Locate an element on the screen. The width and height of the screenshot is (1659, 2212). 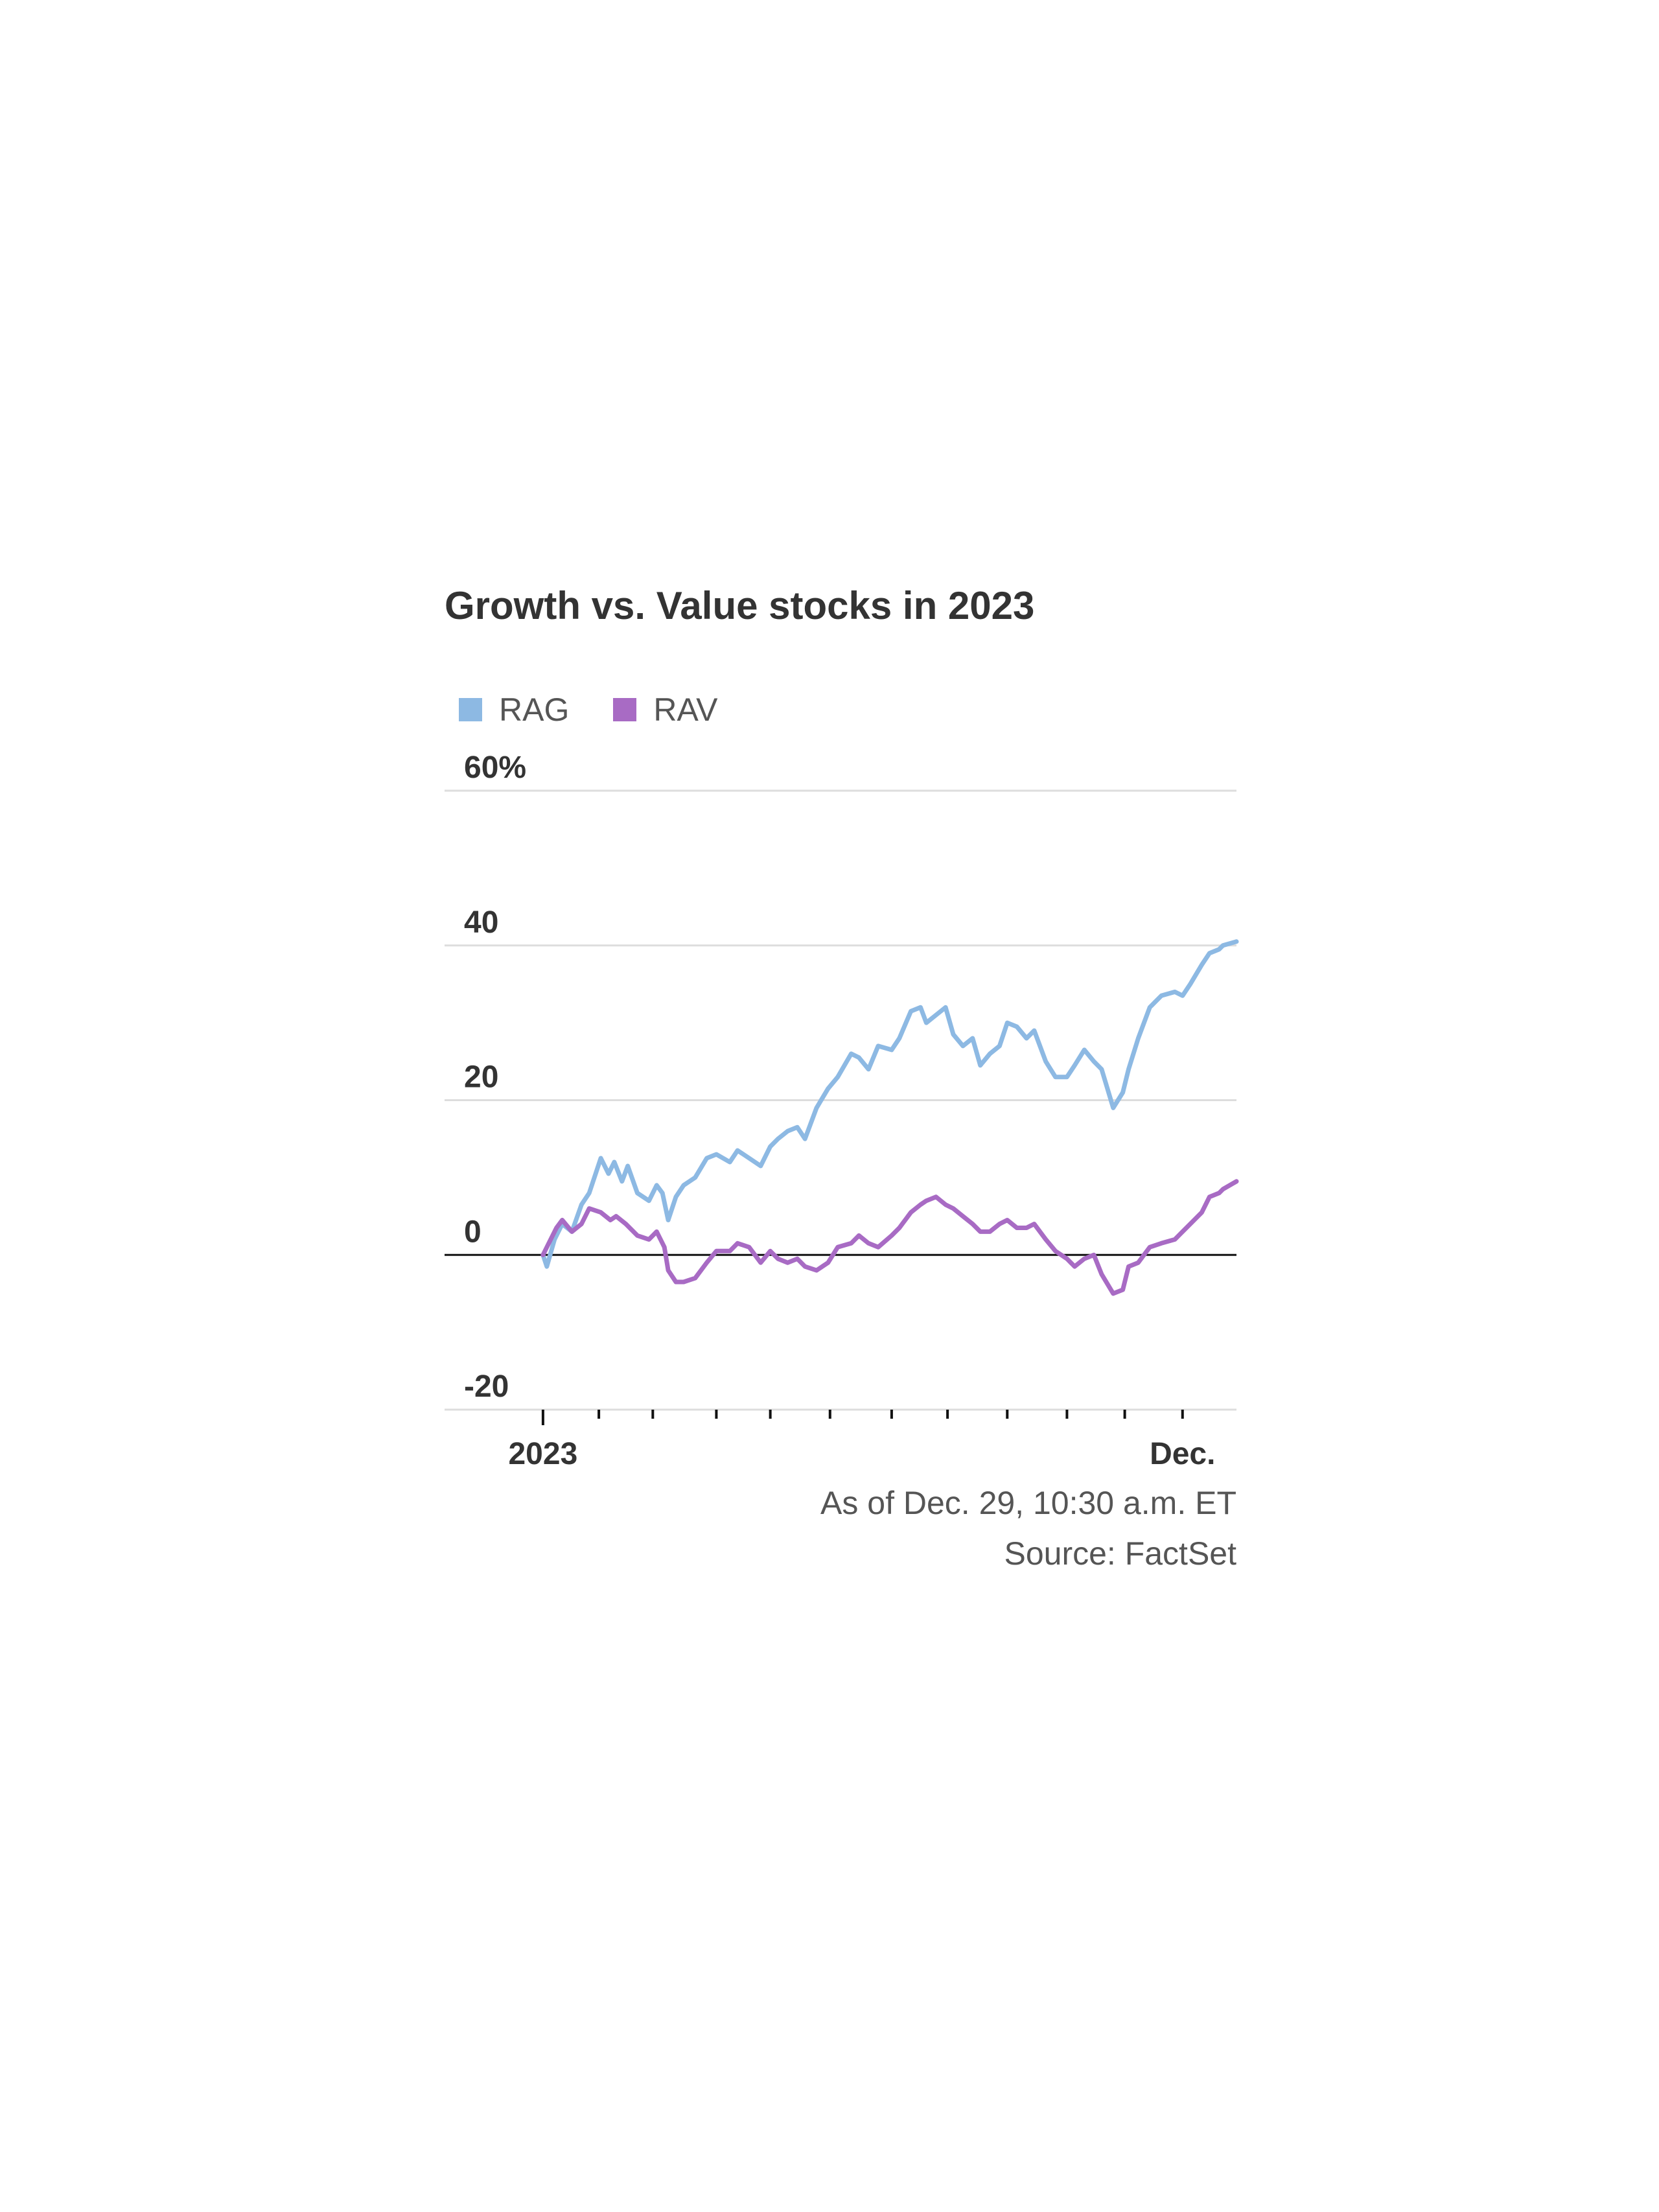
series-line-rav is located at coordinates (890, 1237).